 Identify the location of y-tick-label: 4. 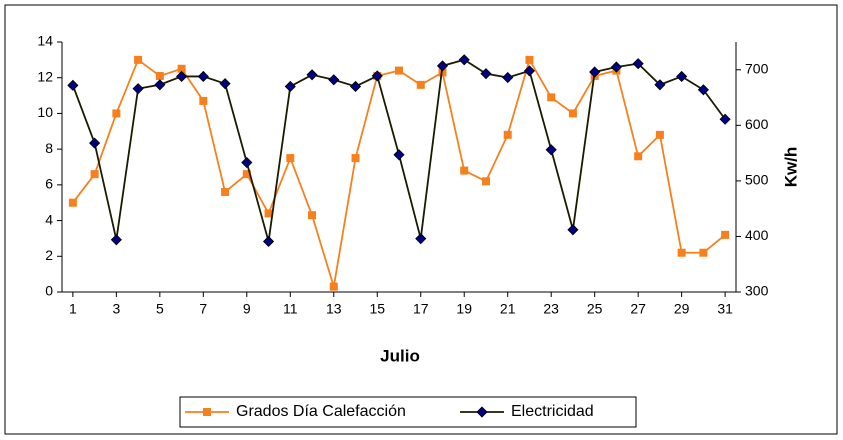
(49, 219).